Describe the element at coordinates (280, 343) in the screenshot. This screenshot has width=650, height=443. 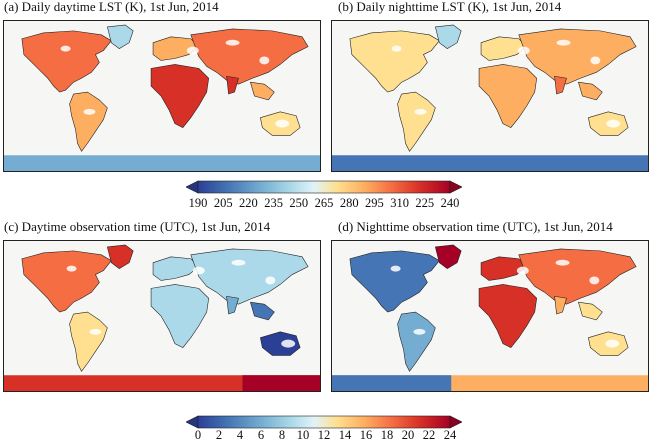
I see `continent-australia` at that location.